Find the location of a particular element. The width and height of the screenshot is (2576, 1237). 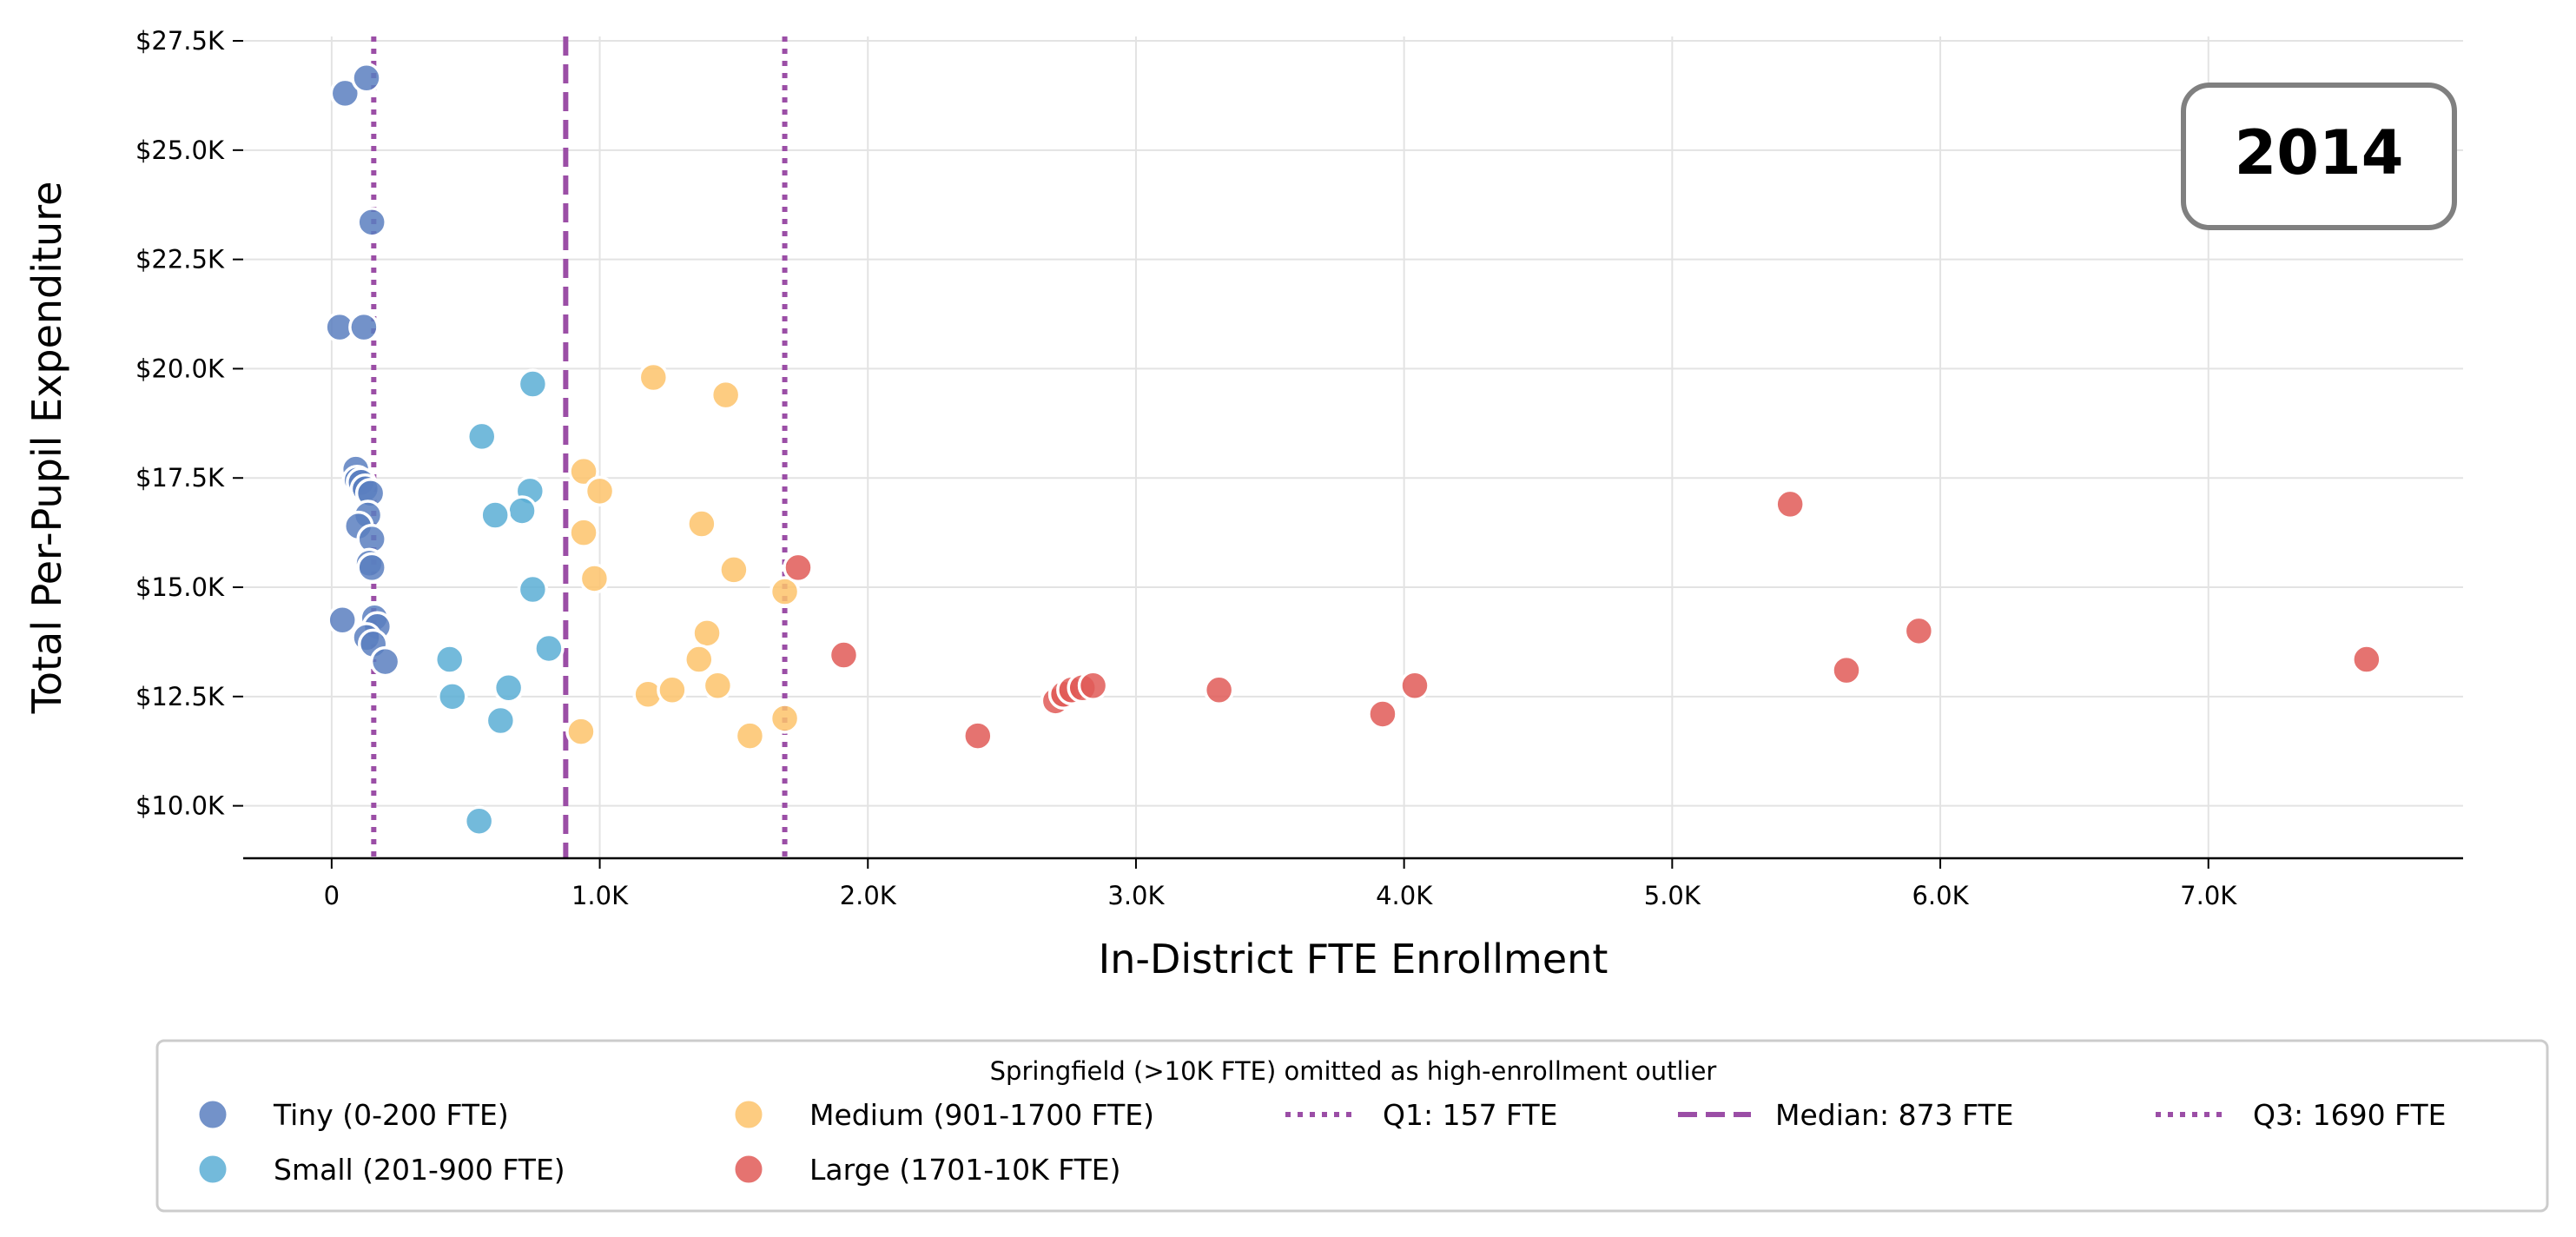

year-annotation: 2014 is located at coordinates (2319, 156).